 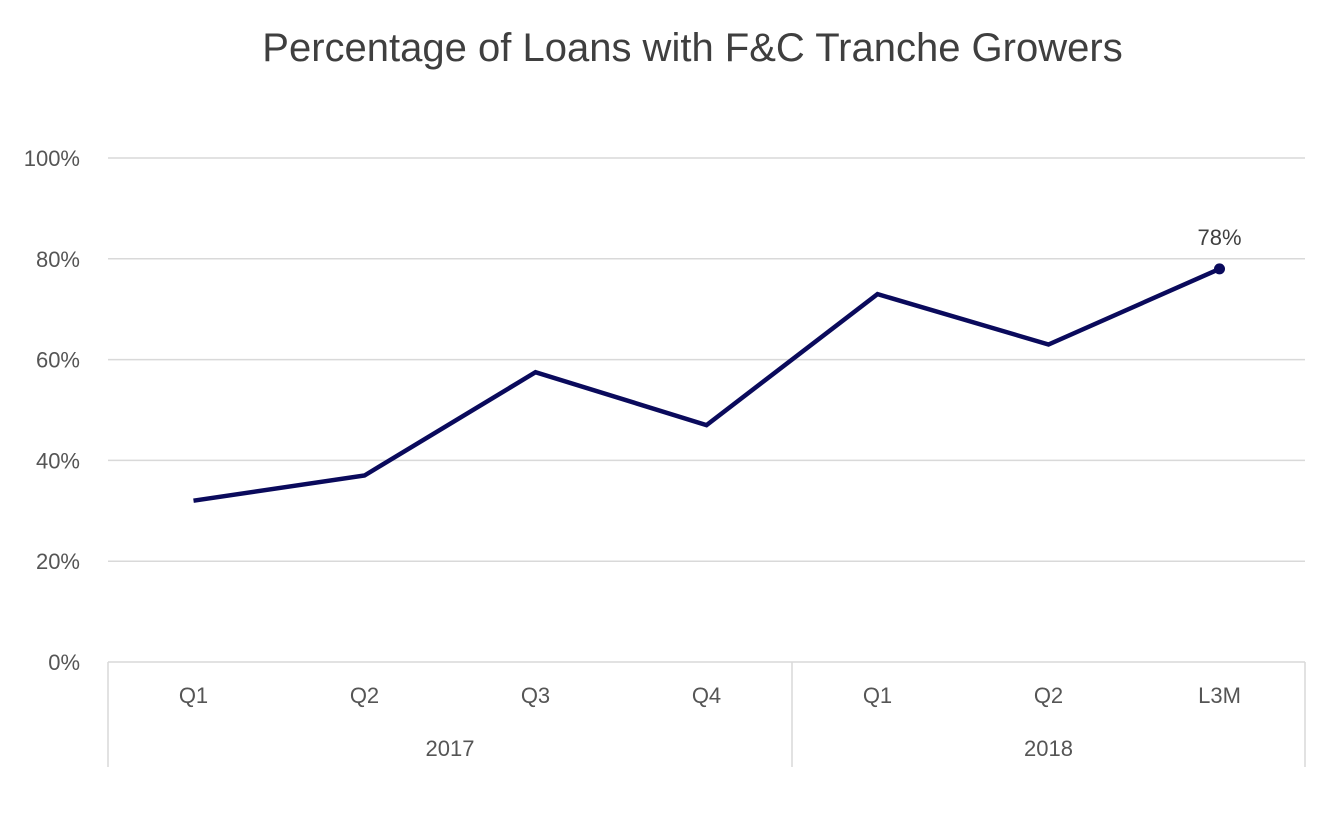 What do you see at coordinates (535, 695) in the screenshot?
I see `x-tick-label: Q3` at bounding box center [535, 695].